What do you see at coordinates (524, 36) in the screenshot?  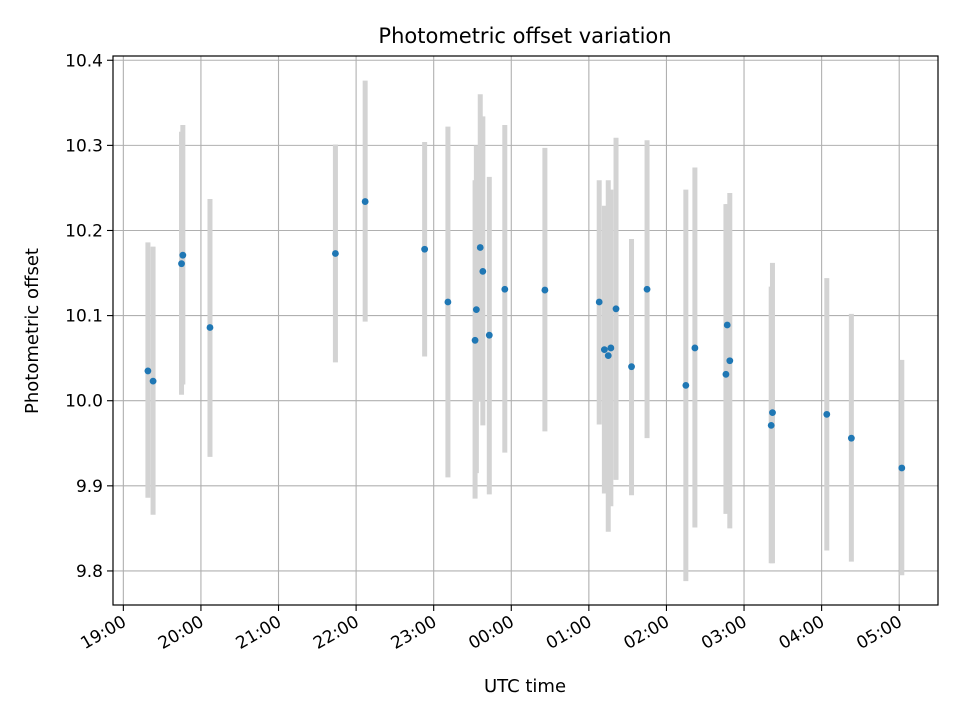 I see `chart-title: Photometric offset variation` at bounding box center [524, 36].